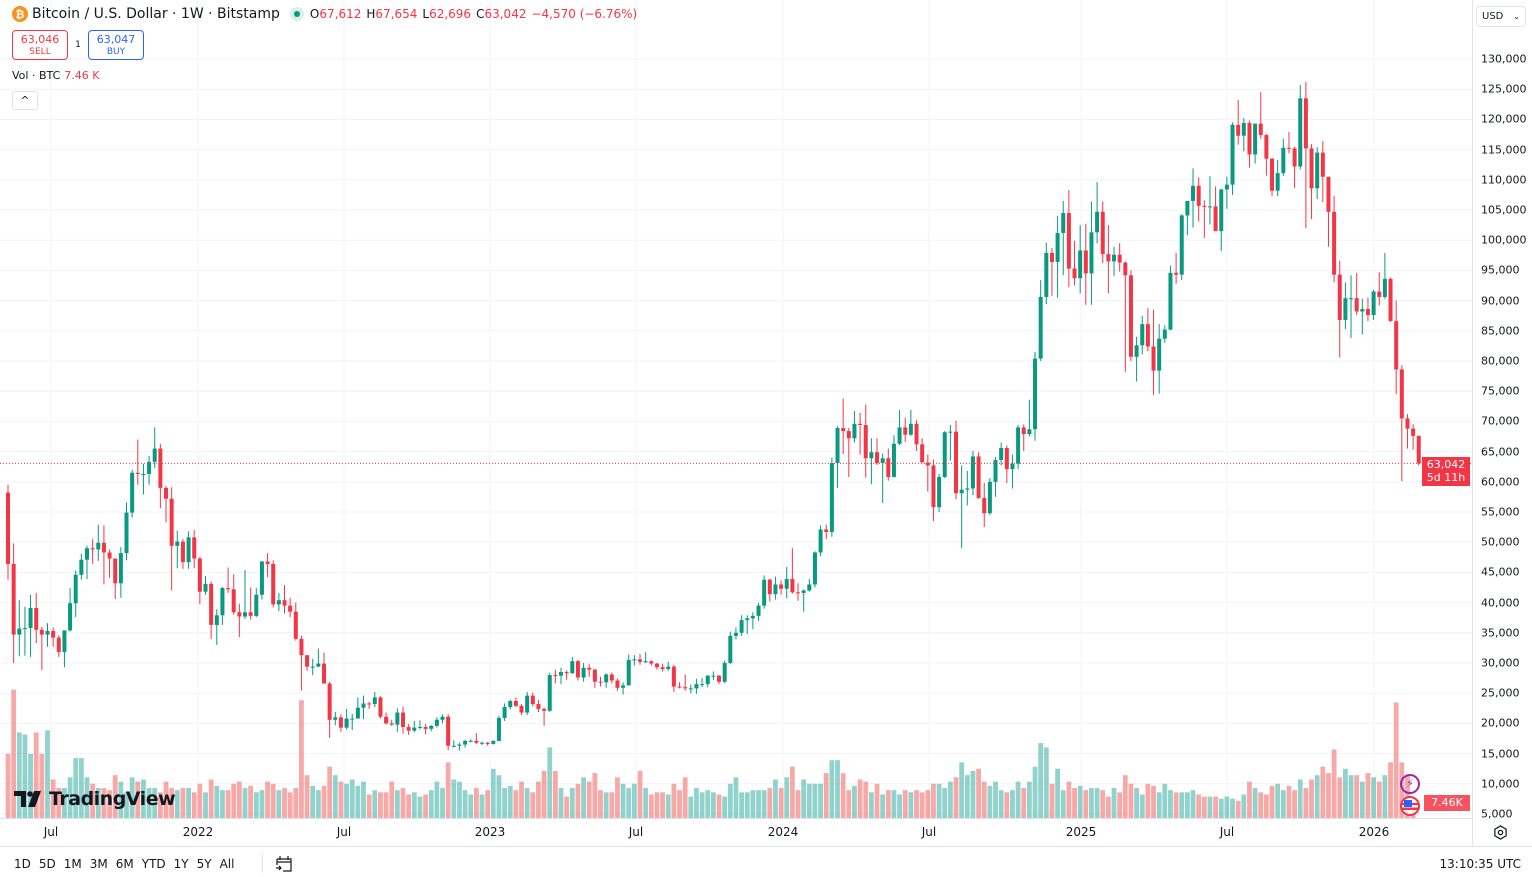 The image size is (1532, 877). I want to click on sell-button: 63,046 SELL, so click(40, 45).